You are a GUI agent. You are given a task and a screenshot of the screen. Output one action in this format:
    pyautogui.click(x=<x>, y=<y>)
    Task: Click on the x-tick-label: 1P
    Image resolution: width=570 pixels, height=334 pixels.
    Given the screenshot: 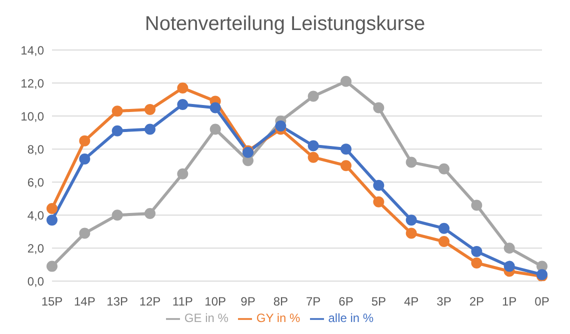 What is the action you would take?
    pyautogui.click(x=509, y=301)
    